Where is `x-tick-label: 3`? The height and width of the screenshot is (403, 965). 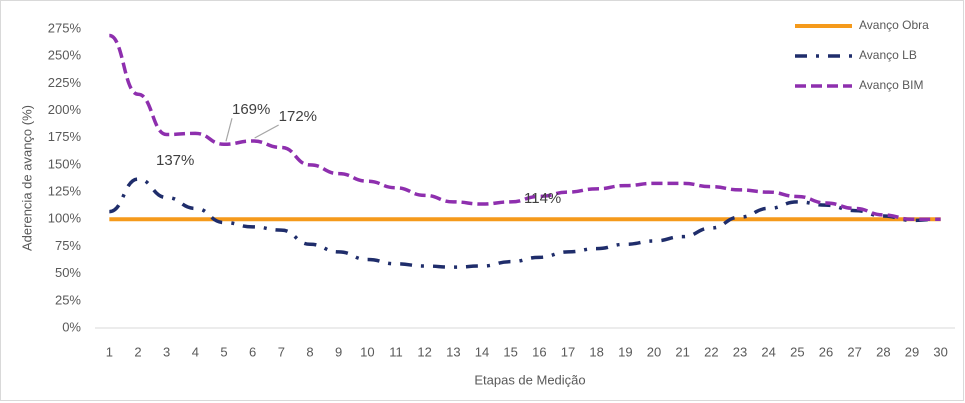
x-tick-label: 3 is located at coordinates (166, 351).